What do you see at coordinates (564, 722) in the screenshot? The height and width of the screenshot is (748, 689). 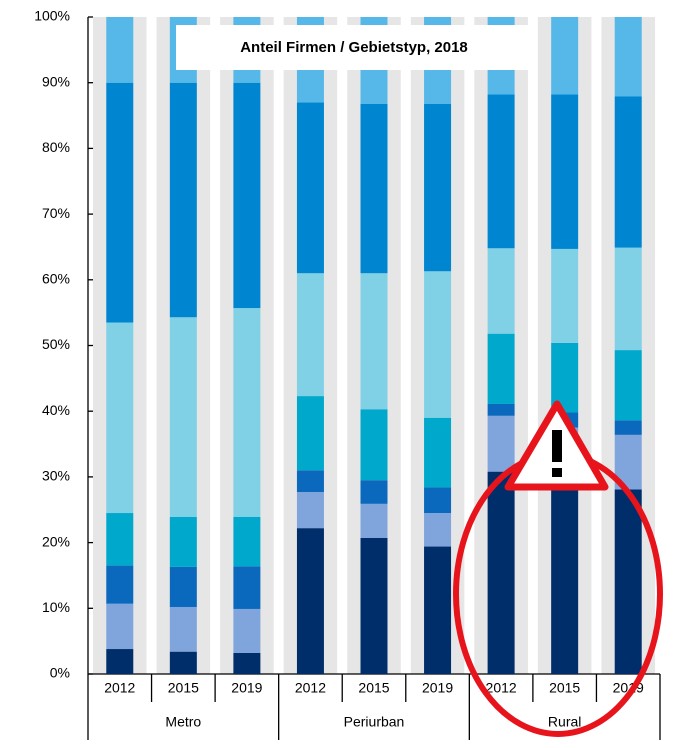 I see `group-label: Rural` at bounding box center [564, 722].